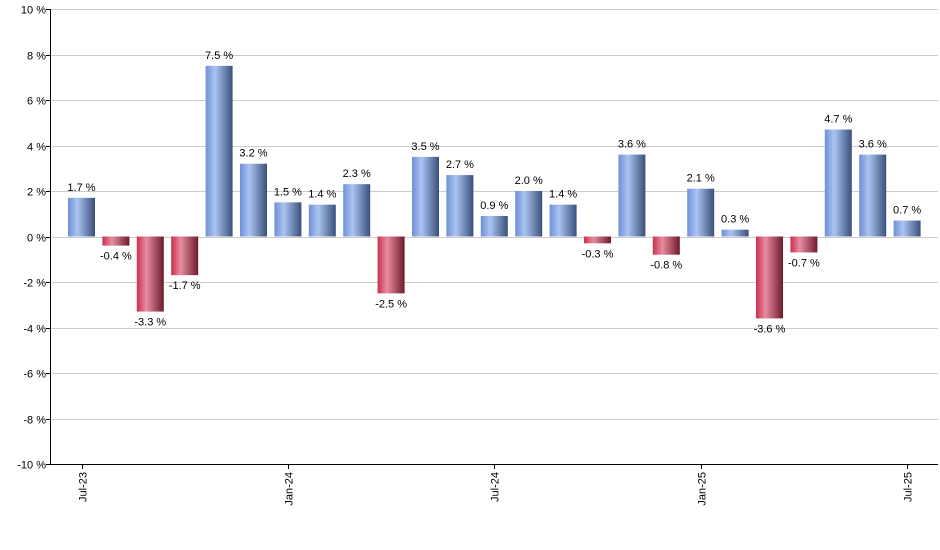  Describe the element at coordinates (150, 323) in the screenshot. I see `data-label: -3.3 %` at that location.